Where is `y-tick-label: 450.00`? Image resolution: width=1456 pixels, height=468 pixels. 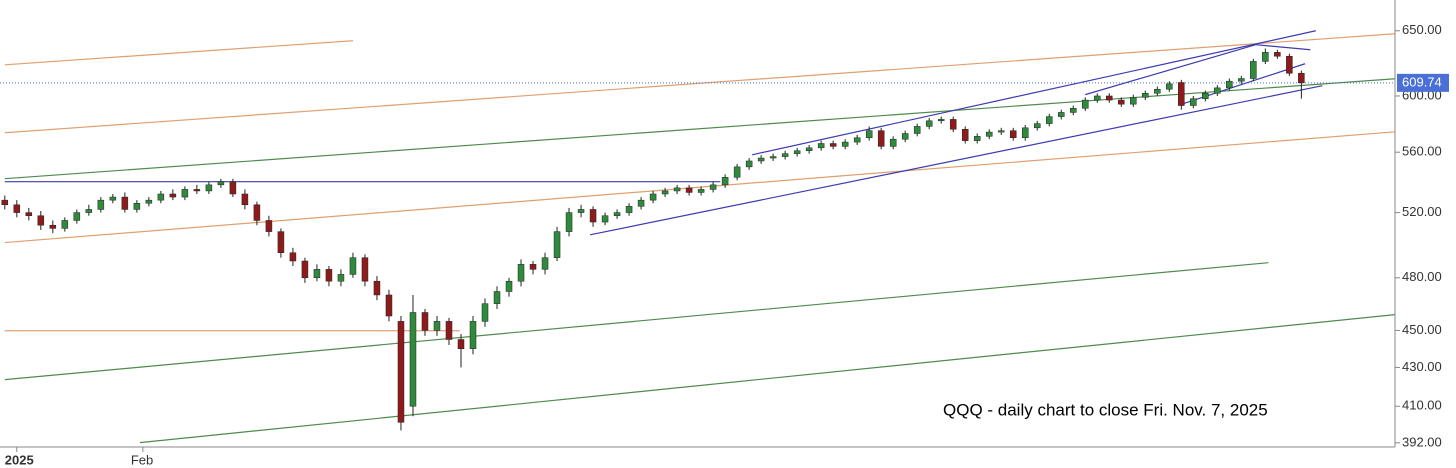
y-tick-label: 450.00 is located at coordinates (1422, 329).